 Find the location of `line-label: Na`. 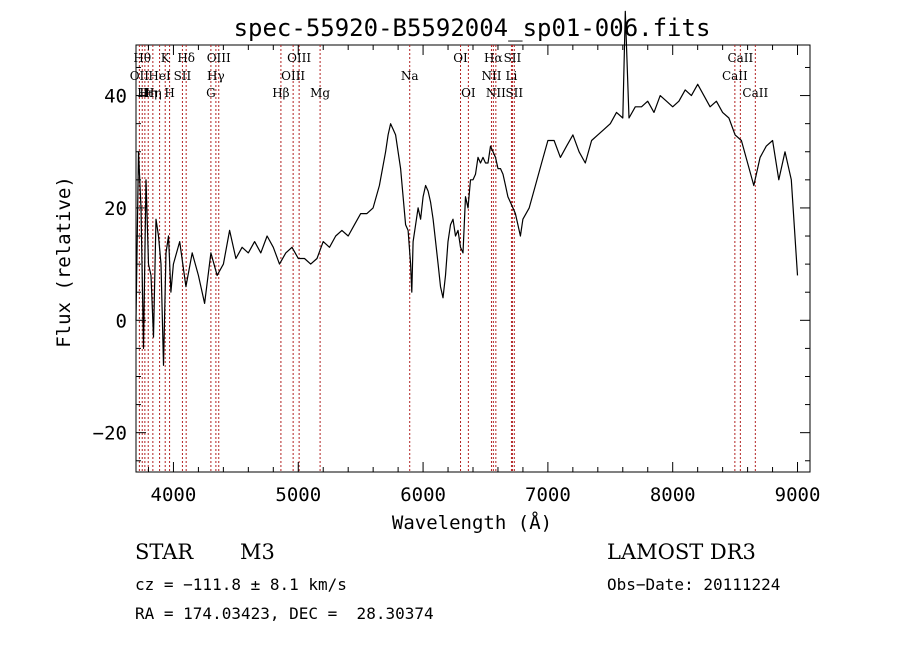

line-label: Na is located at coordinates (410, 76).